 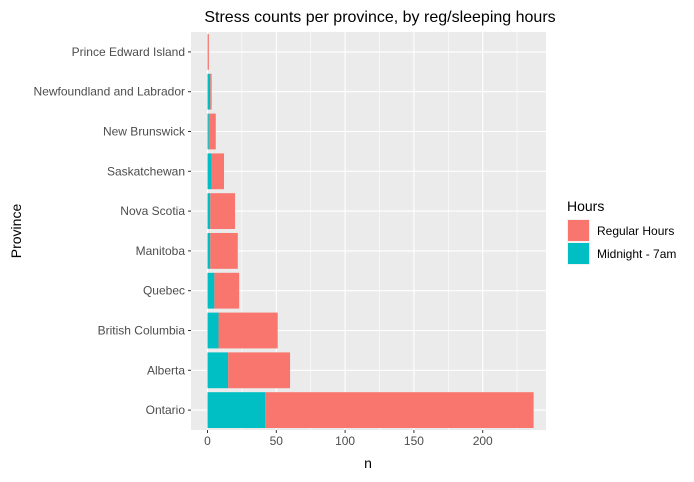 I want to click on y-tick-label: Alberta, so click(x=166, y=370).